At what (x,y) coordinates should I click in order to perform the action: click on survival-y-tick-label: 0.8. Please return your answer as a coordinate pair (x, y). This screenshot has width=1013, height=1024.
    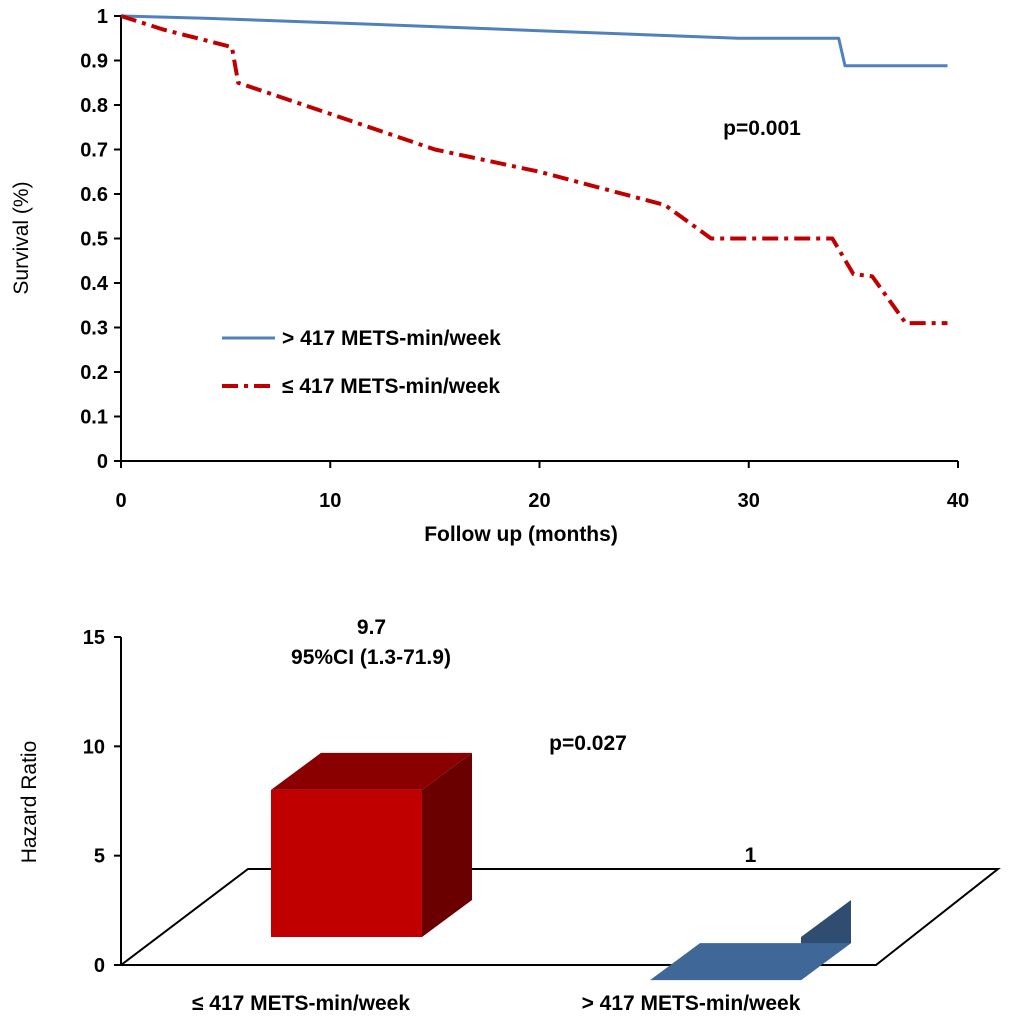
    Looking at the image, I should click on (94, 106).